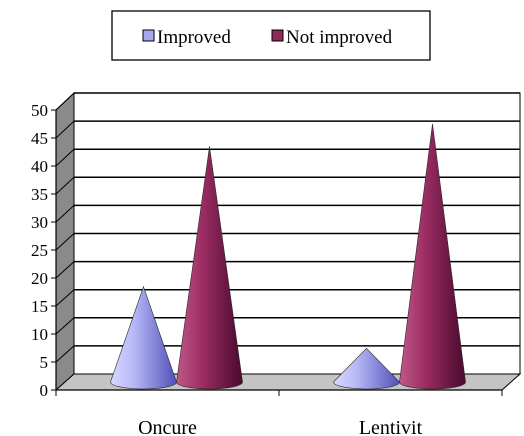 The image size is (524, 436). What do you see at coordinates (167, 426) in the screenshot?
I see `x-tick-label-0: Oncure` at bounding box center [167, 426].